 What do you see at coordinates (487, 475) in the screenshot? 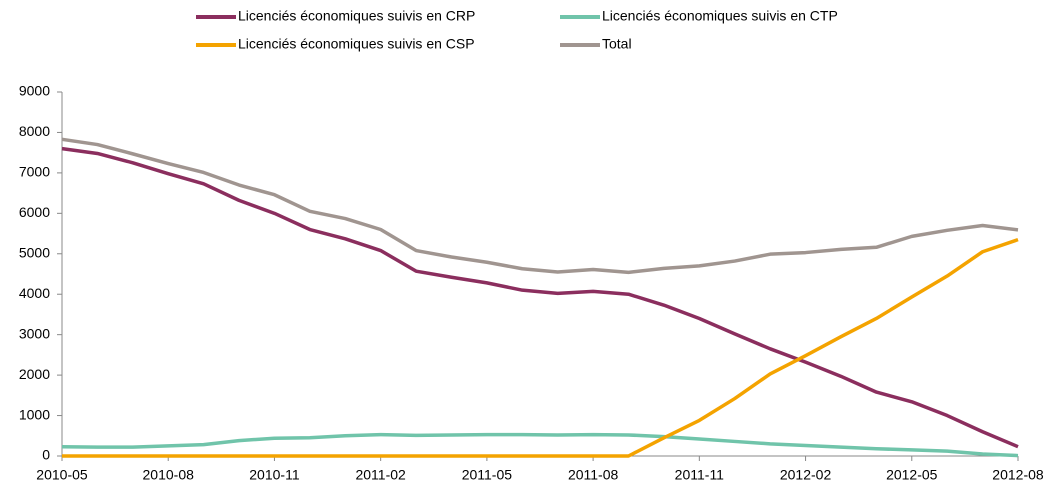
I see `x-tick-label: 2011-05` at bounding box center [487, 475].